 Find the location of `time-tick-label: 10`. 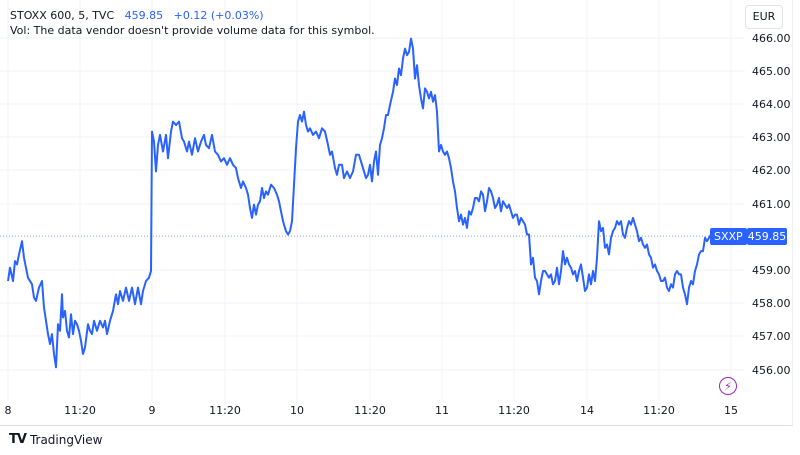

time-tick-label: 10 is located at coordinates (297, 410).